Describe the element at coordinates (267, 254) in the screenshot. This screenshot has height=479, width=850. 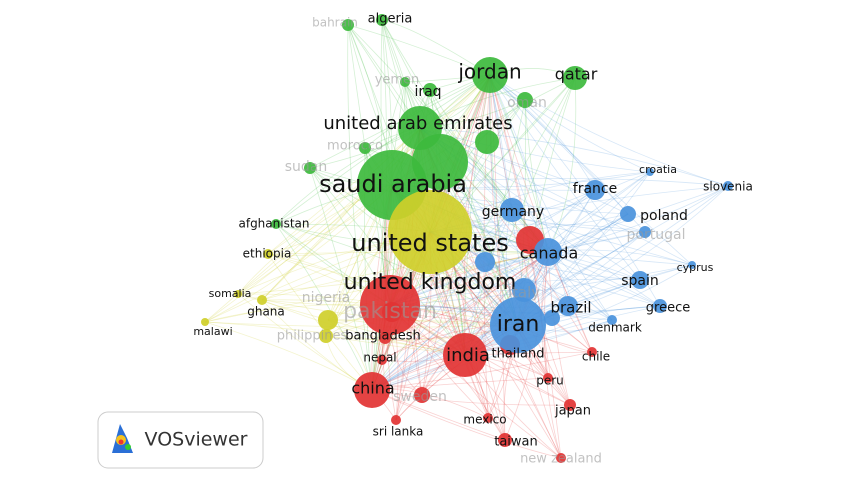
I see `node-label: ethiopia` at that location.